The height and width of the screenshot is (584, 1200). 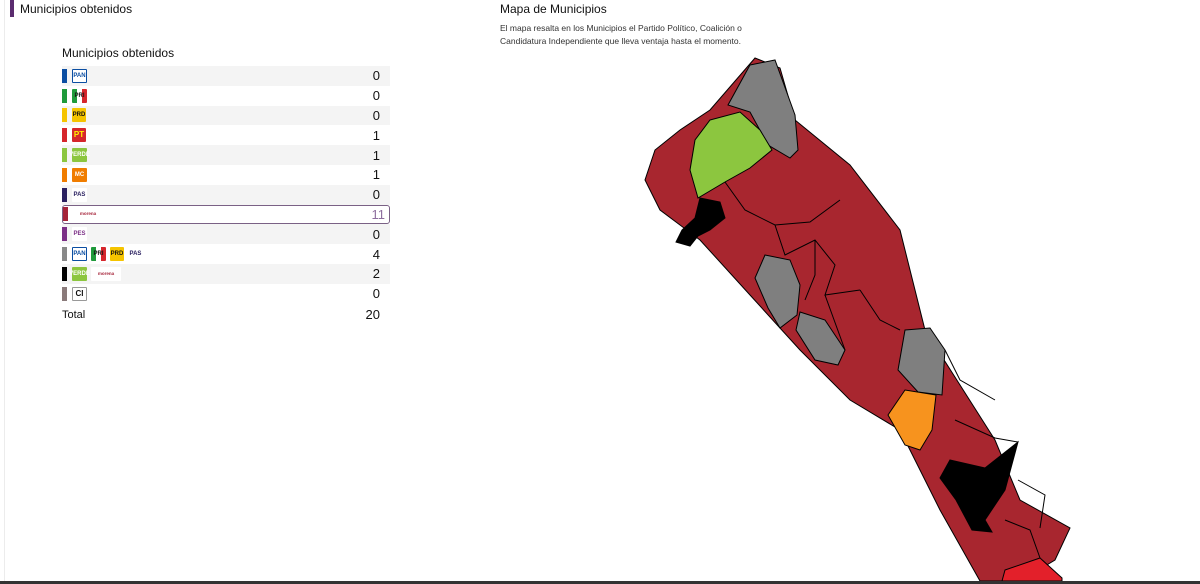 I want to click on heading-accent-bar, so click(x=12, y=8).